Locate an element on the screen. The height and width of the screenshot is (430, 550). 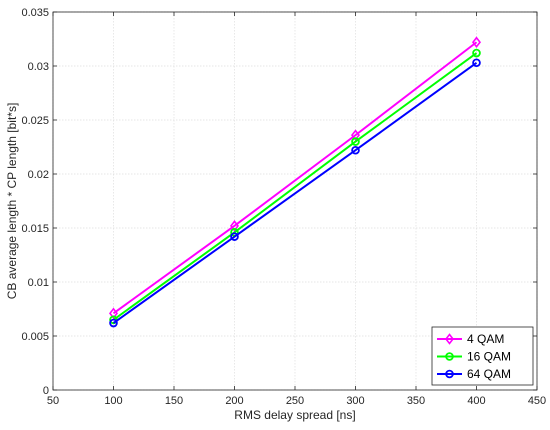
y-tick-label: 0.03 is located at coordinates (38, 67).